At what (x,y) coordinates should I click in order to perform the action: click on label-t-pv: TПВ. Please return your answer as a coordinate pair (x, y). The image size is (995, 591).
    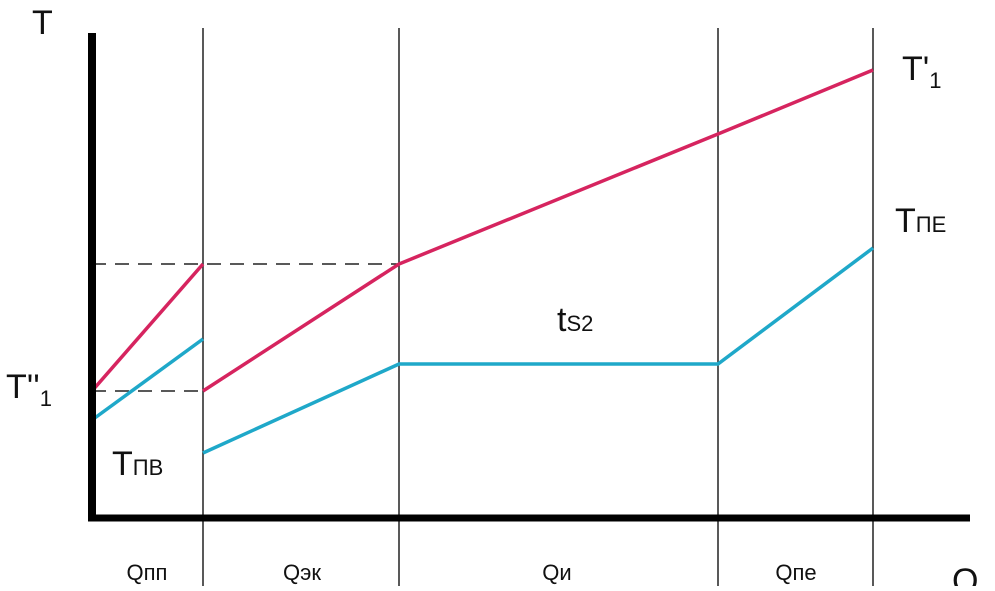
    Looking at the image, I should click on (137, 464).